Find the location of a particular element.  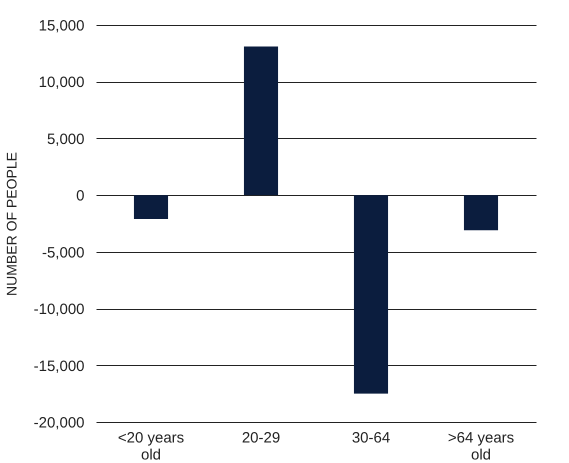

x-tick-label: >64 years old is located at coordinates (481, 446).